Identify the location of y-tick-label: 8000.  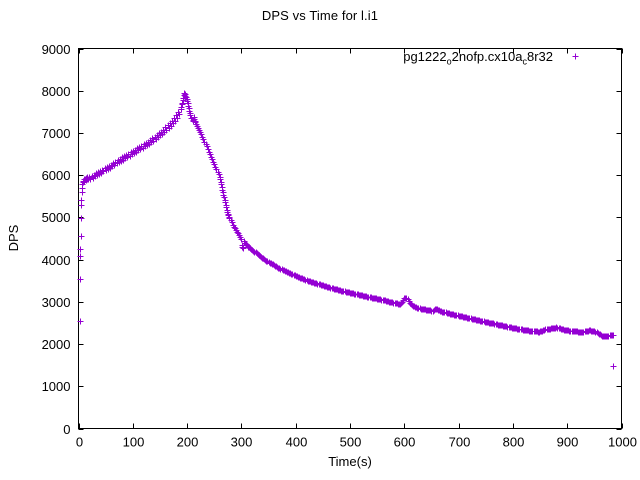
(56, 91).